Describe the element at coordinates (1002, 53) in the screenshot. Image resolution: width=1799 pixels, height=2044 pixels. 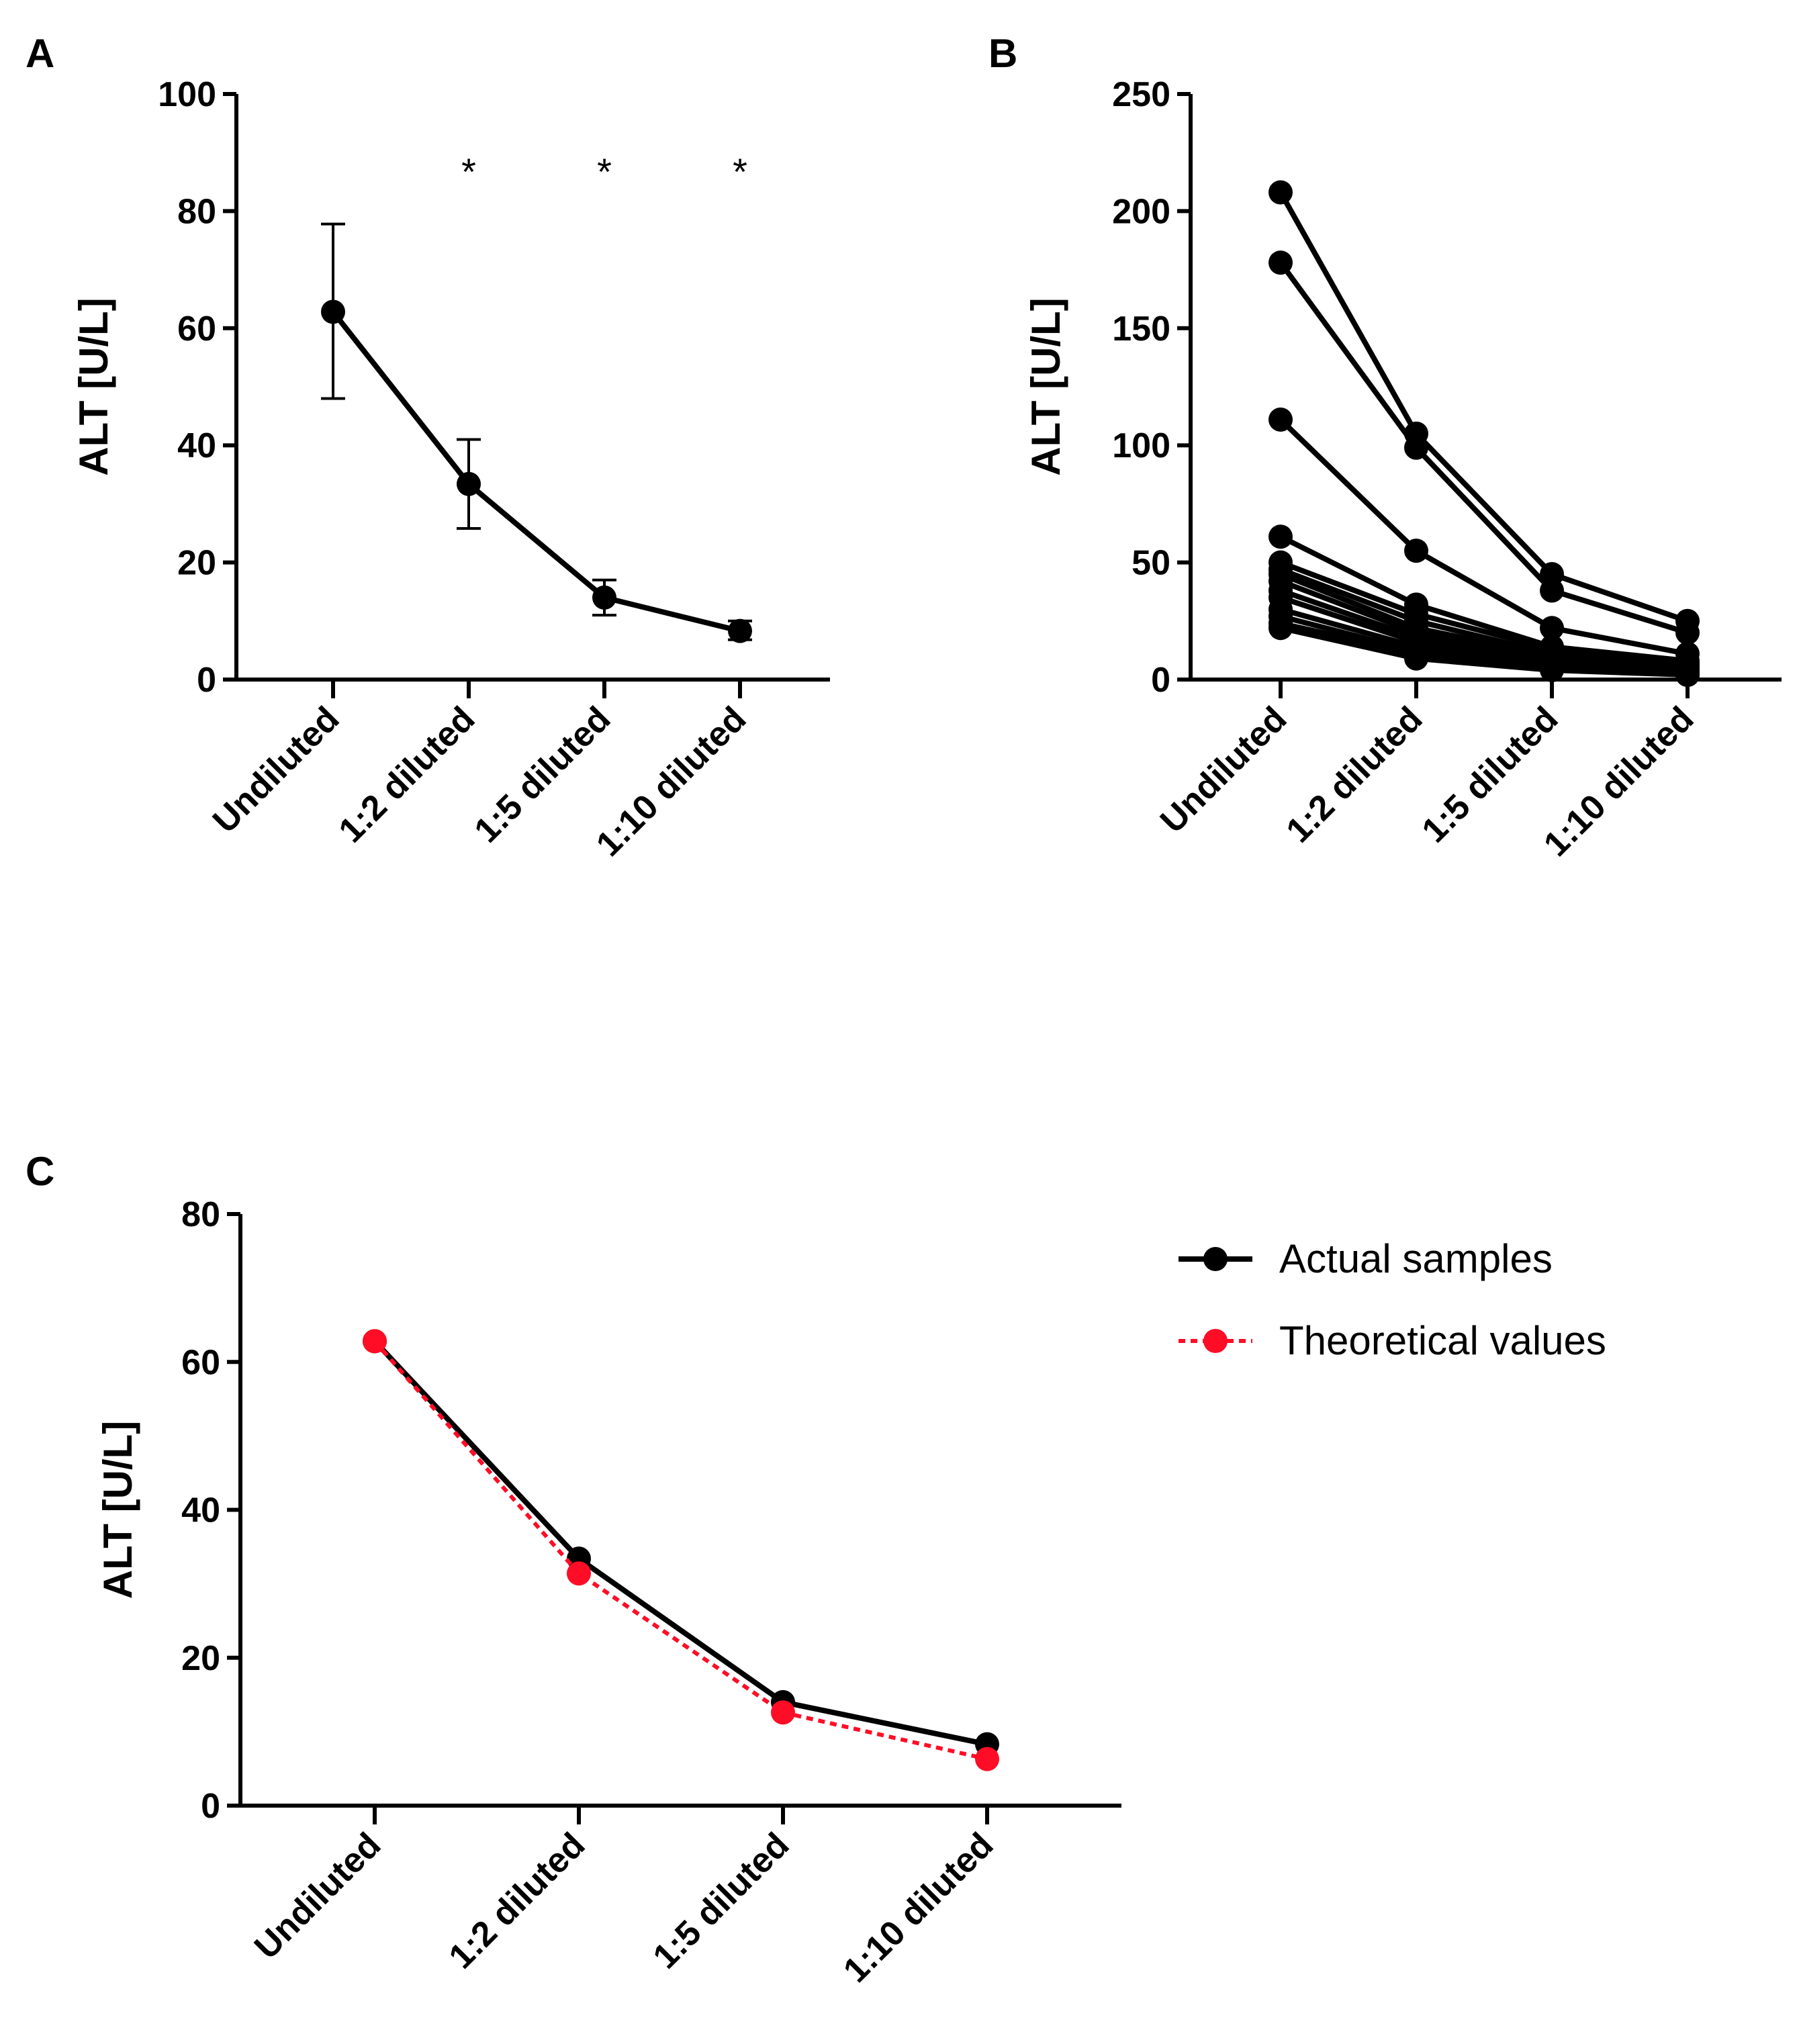
I see `panel-label: B` at that location.